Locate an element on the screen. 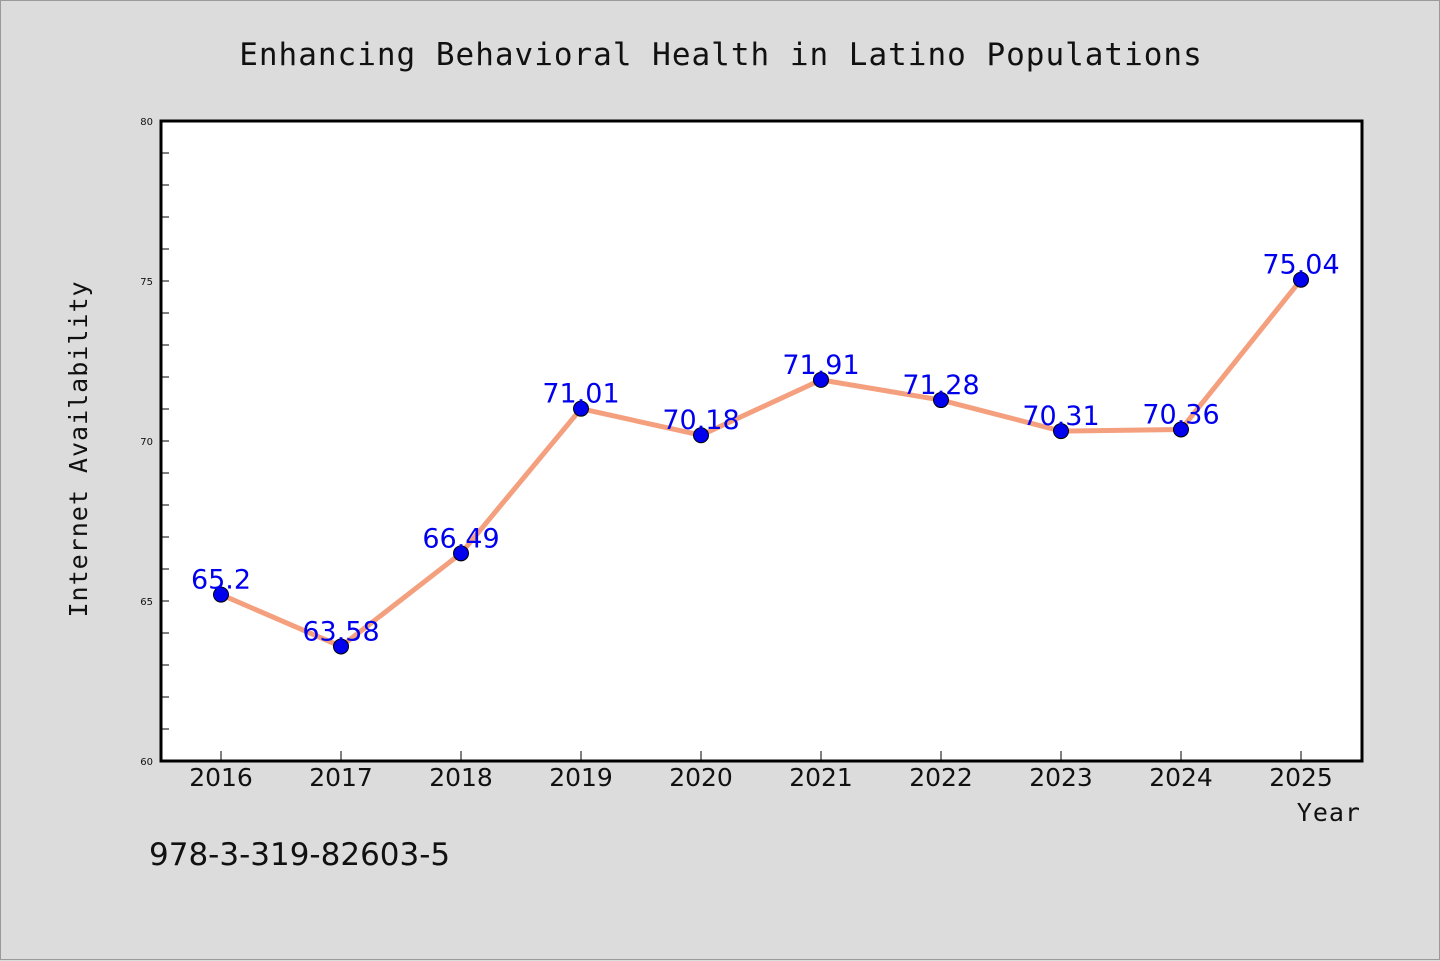 This screenshot has height=961, width=1440. y-tick-label: 60 is located at coordinates (146, 762).